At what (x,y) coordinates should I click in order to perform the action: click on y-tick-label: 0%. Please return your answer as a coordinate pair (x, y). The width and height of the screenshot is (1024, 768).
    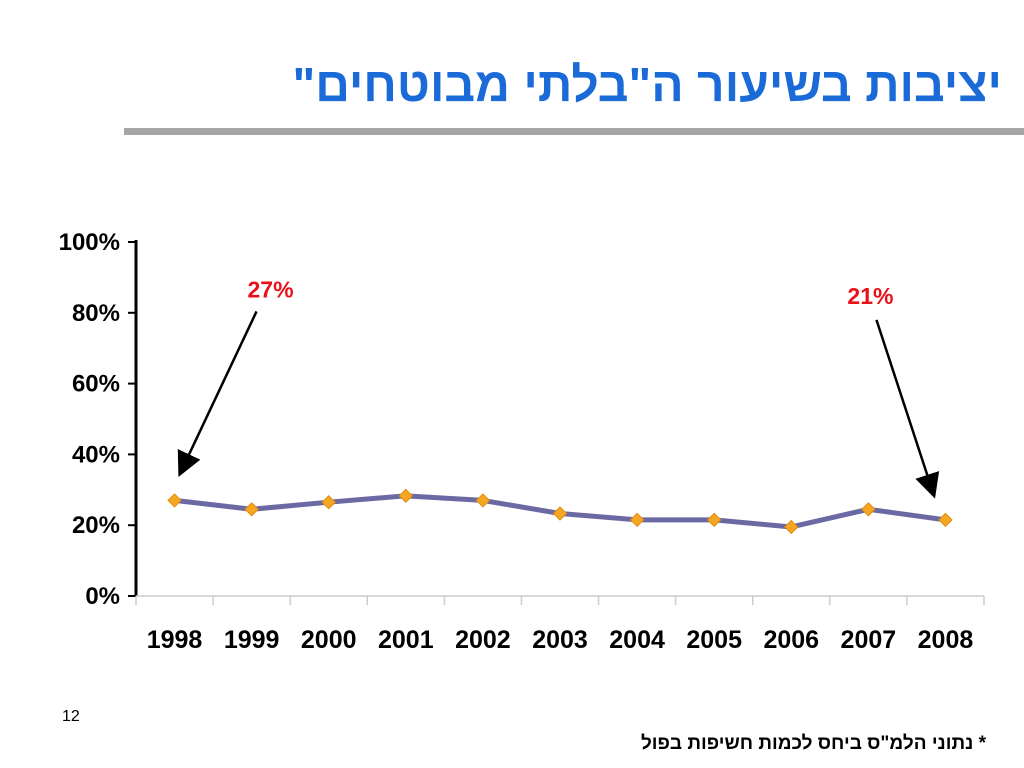
    Looking at the image, I should click on (102, 596).